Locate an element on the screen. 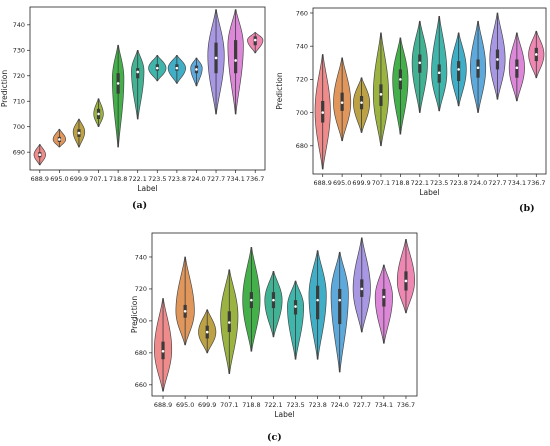  y-tick-label: 660 is located at coordinates (141, 385).